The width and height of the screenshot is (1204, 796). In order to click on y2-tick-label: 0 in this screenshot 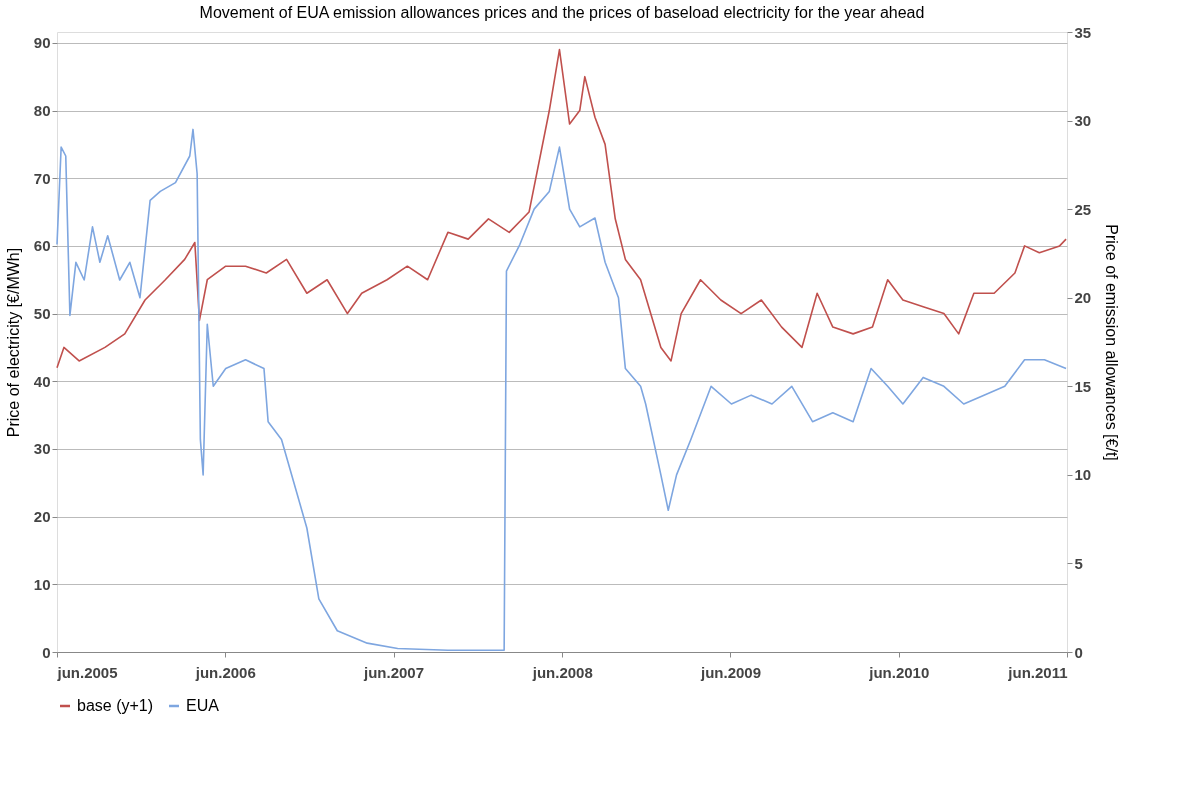, I will do `click(1078, 652)`.